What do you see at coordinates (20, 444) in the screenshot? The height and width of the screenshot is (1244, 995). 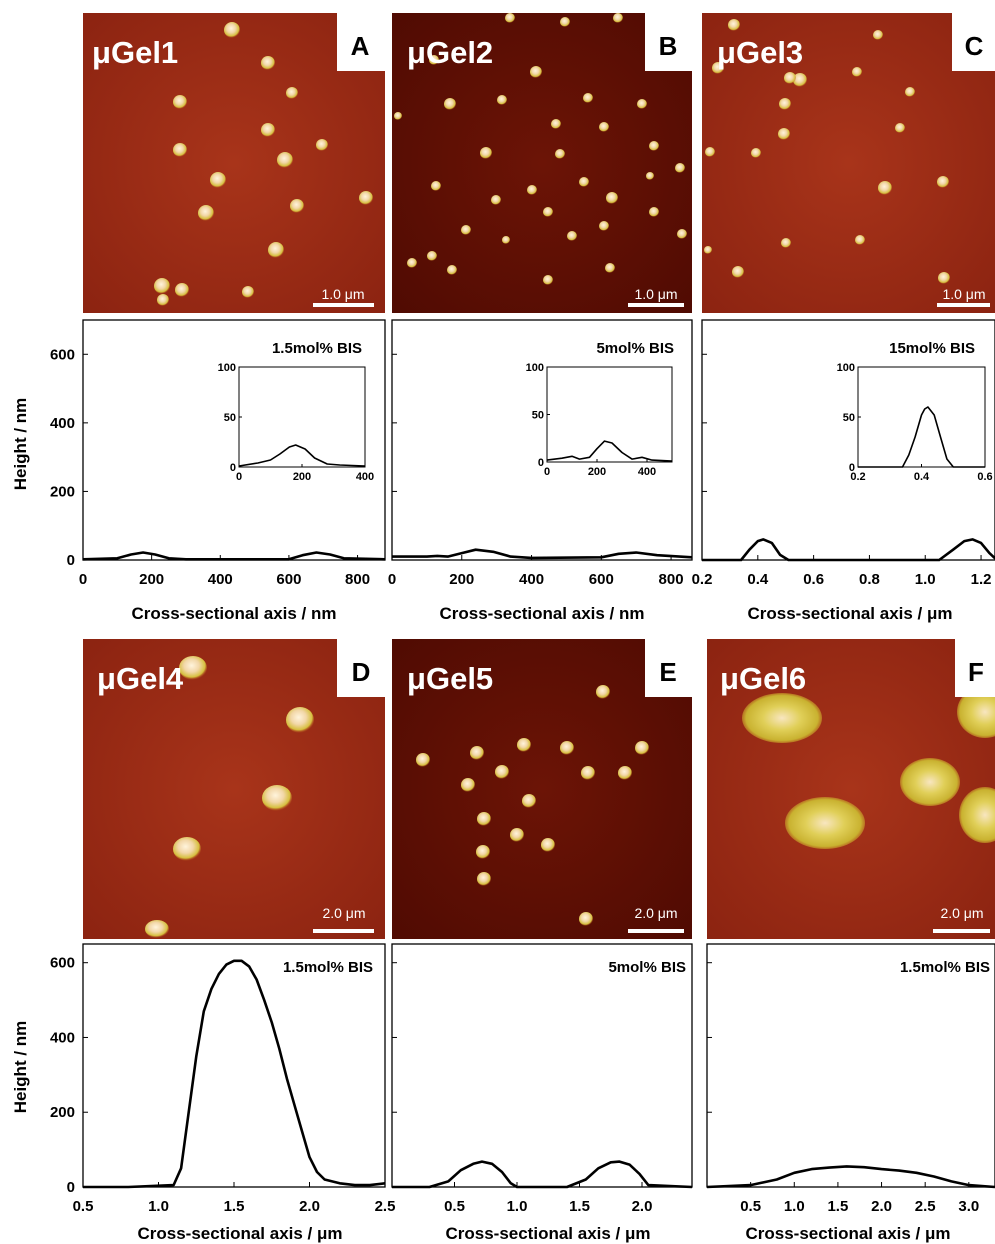 I see `y-axis-label-top: Height / nm` at bounding box center [20, 444].